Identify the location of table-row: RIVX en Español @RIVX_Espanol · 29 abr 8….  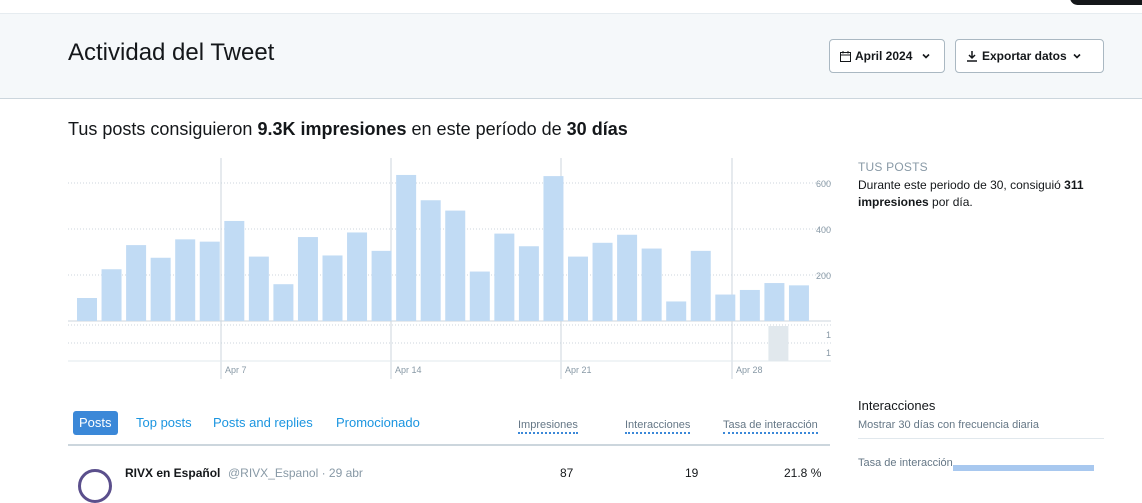
(449, 481).